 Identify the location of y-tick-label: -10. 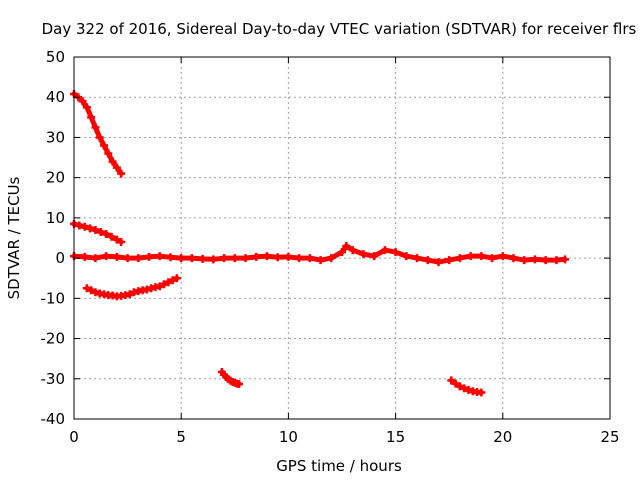
(53, 298).